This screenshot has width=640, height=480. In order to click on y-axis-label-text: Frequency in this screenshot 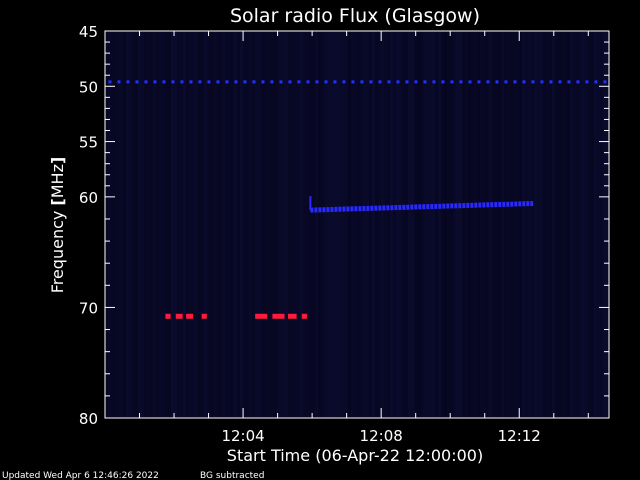, I will do `click(57, 250)`.